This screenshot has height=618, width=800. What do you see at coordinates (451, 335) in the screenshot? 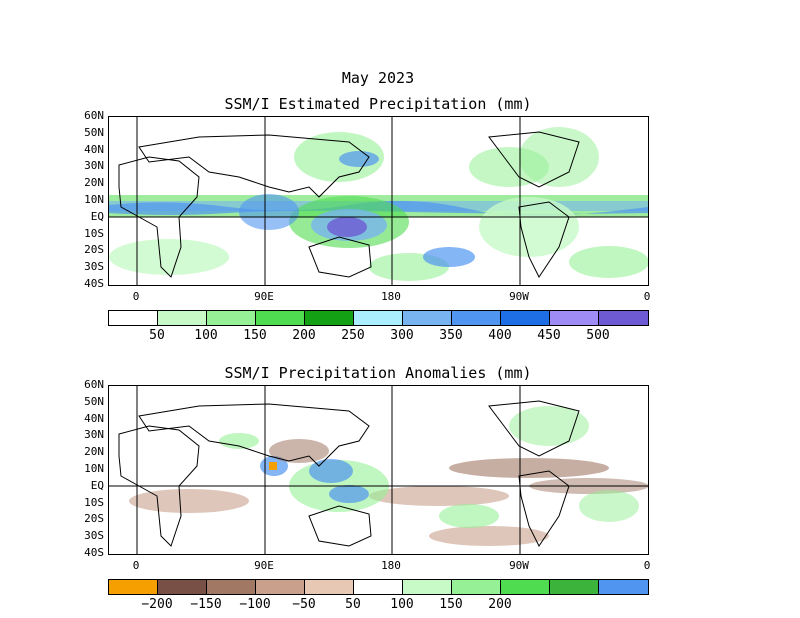
I see `colorbar-label: 350` at bounding box center [451, 335].